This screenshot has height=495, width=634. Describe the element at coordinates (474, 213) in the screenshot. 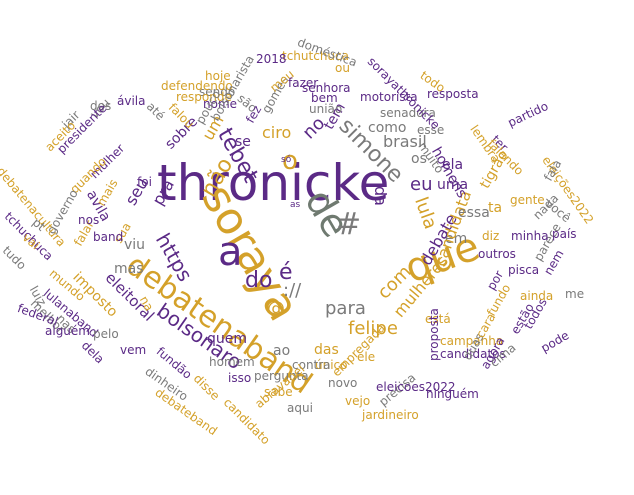

I see `cloud-word: essa` at that location.